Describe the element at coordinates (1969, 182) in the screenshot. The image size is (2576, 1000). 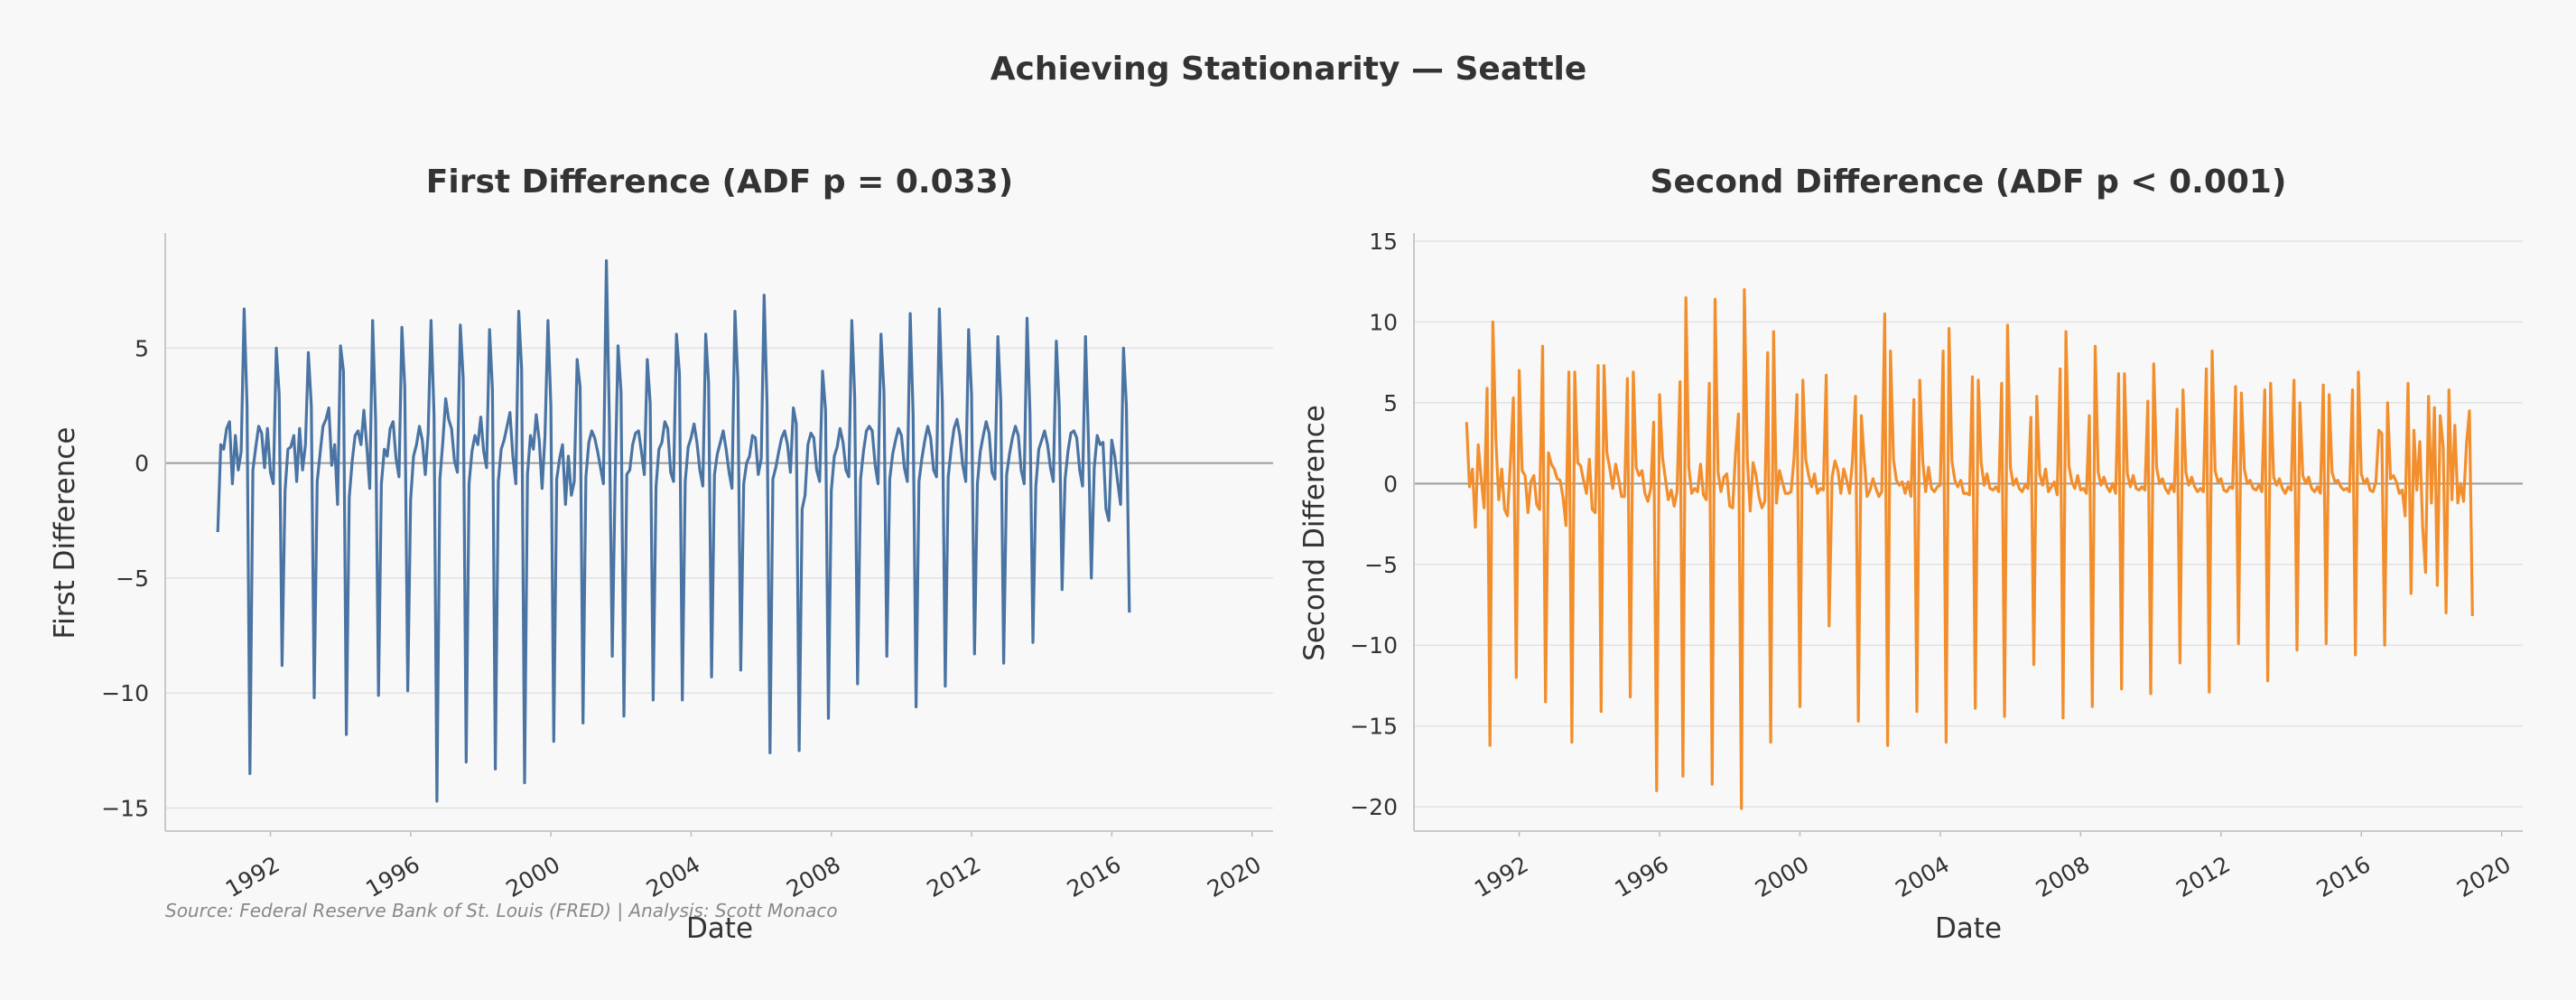
I see `panel-title-second: Second Difference (ADF p < 0.001)` at that location.